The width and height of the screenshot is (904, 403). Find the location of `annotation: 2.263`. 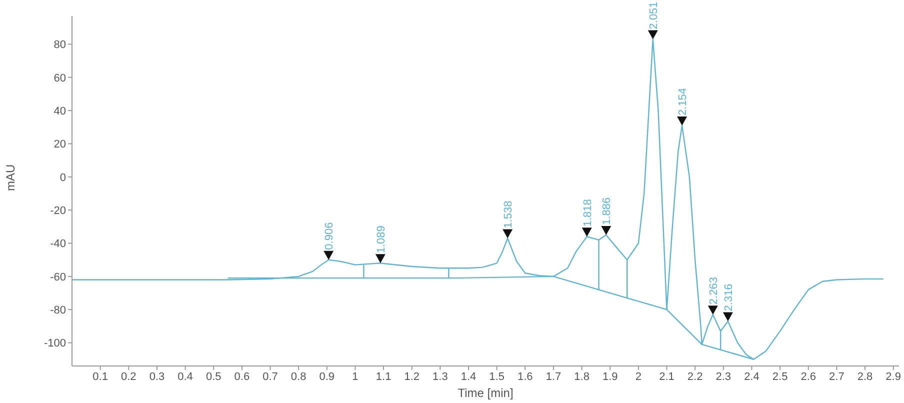

annotation: 2.263 is located at coordinates (714, 291).